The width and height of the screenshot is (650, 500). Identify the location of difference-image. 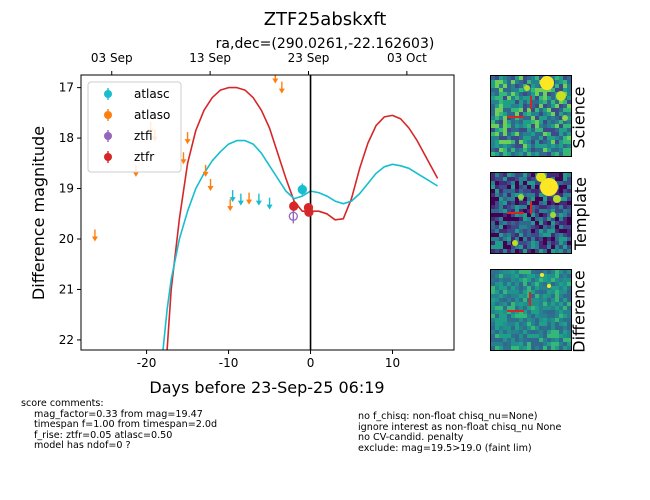
(531, 310).